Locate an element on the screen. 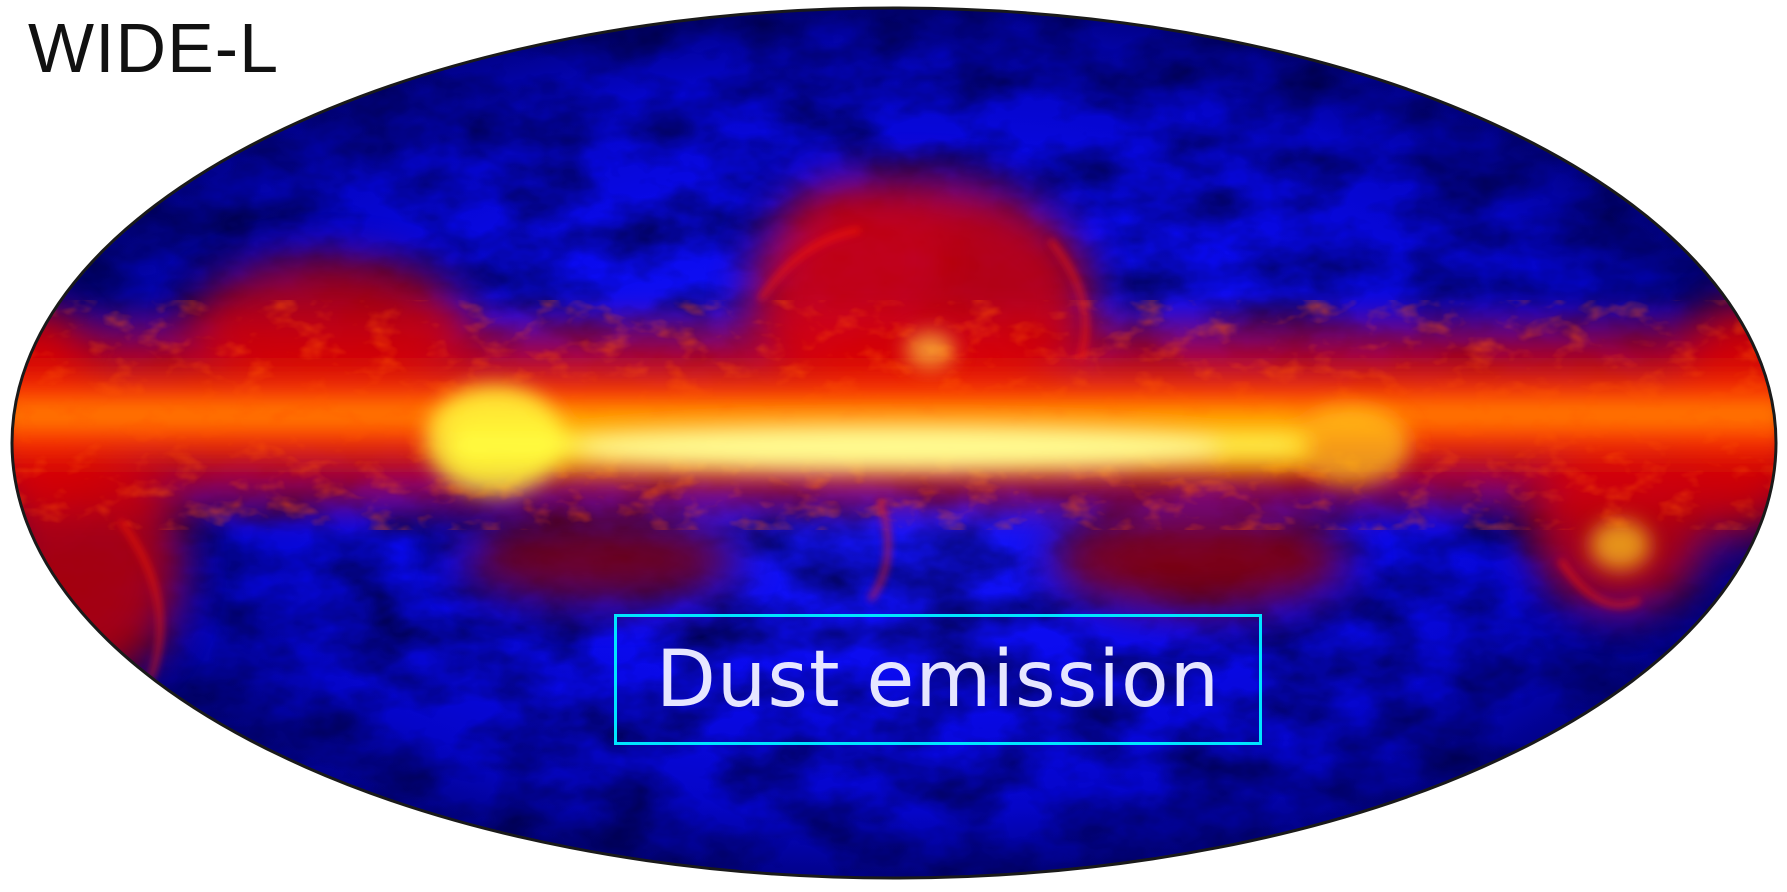  map-title: WIDE-L is located at coordinates (153, 48).